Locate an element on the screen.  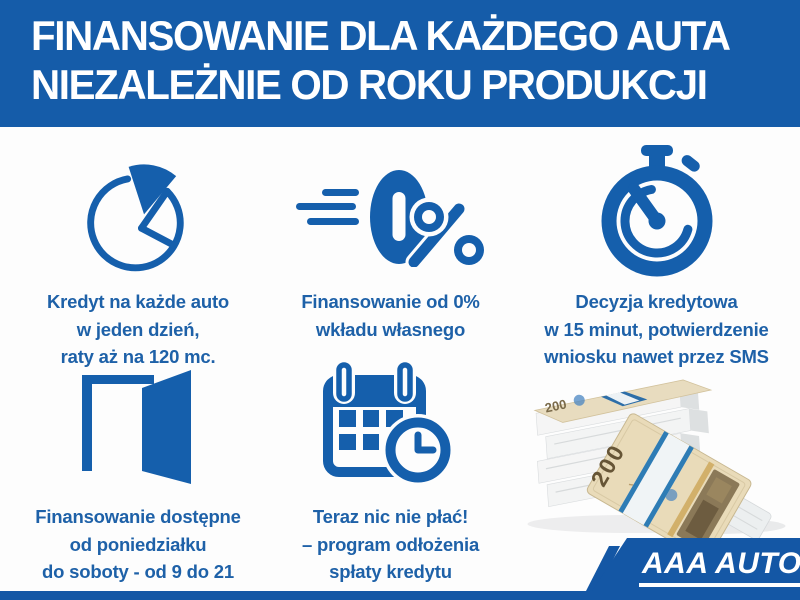
money-stacks-photo: 200 is located at coordinates (653, 449).